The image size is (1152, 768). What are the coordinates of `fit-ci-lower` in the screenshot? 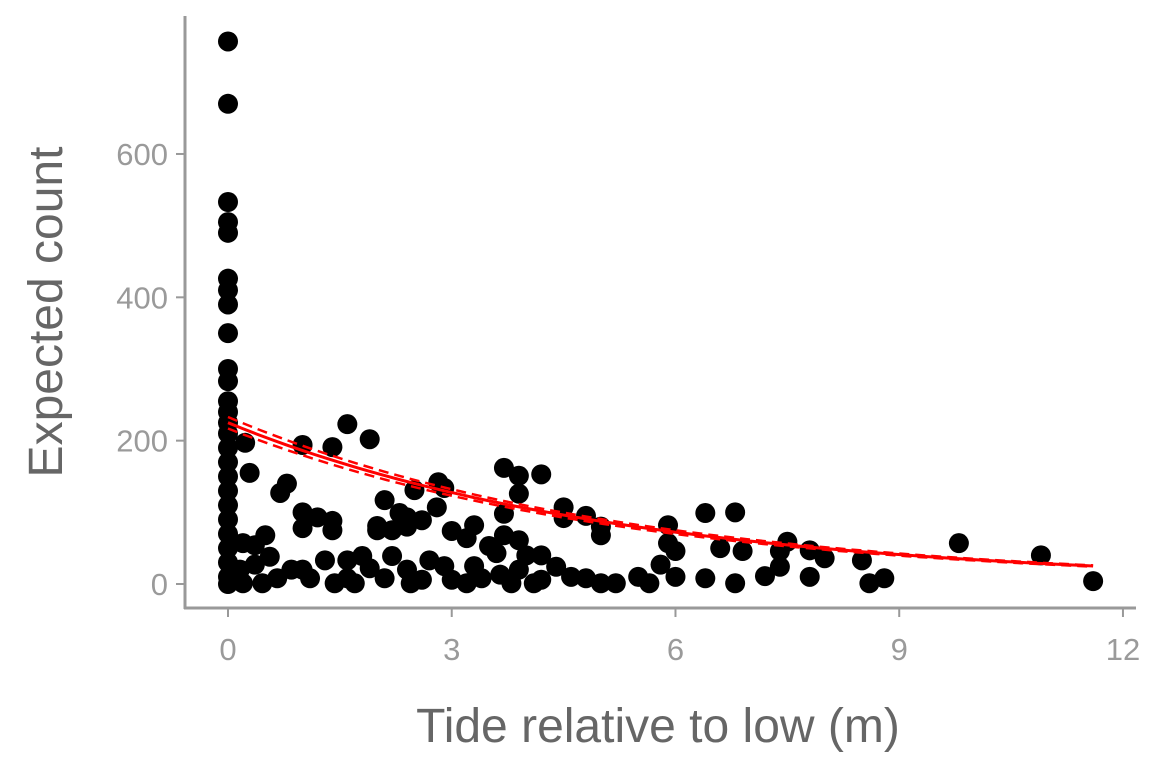 It's located at (660, 497).